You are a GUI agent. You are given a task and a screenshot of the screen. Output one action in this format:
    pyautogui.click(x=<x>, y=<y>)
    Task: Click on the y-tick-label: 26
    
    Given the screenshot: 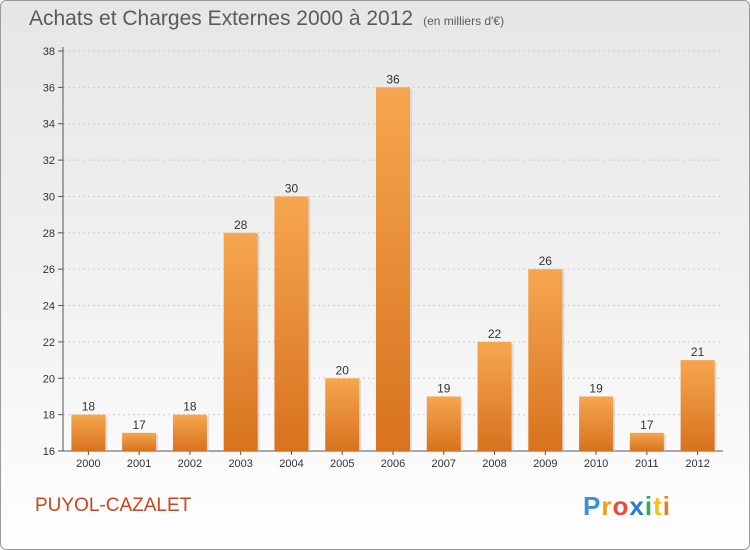 What is the action you would take?
    pyautogui.click(x=49, y=270)
    